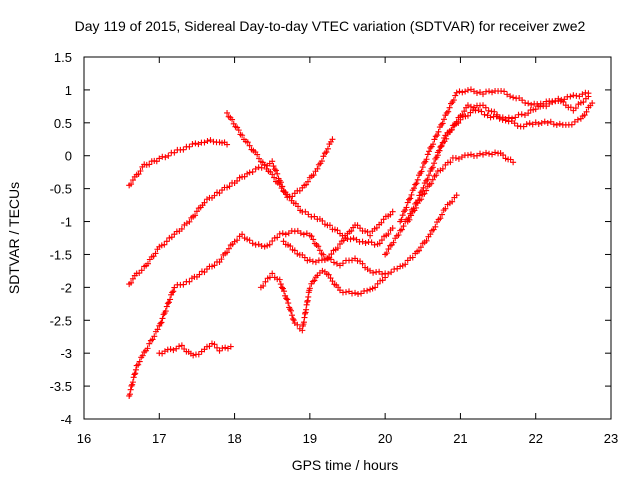 The height and width of the screenshot is (480, 640). What do you see at coordinates (159, 438) in the screenshot?
I see `x-tick-label: 17` at bounding box center [159, 438].